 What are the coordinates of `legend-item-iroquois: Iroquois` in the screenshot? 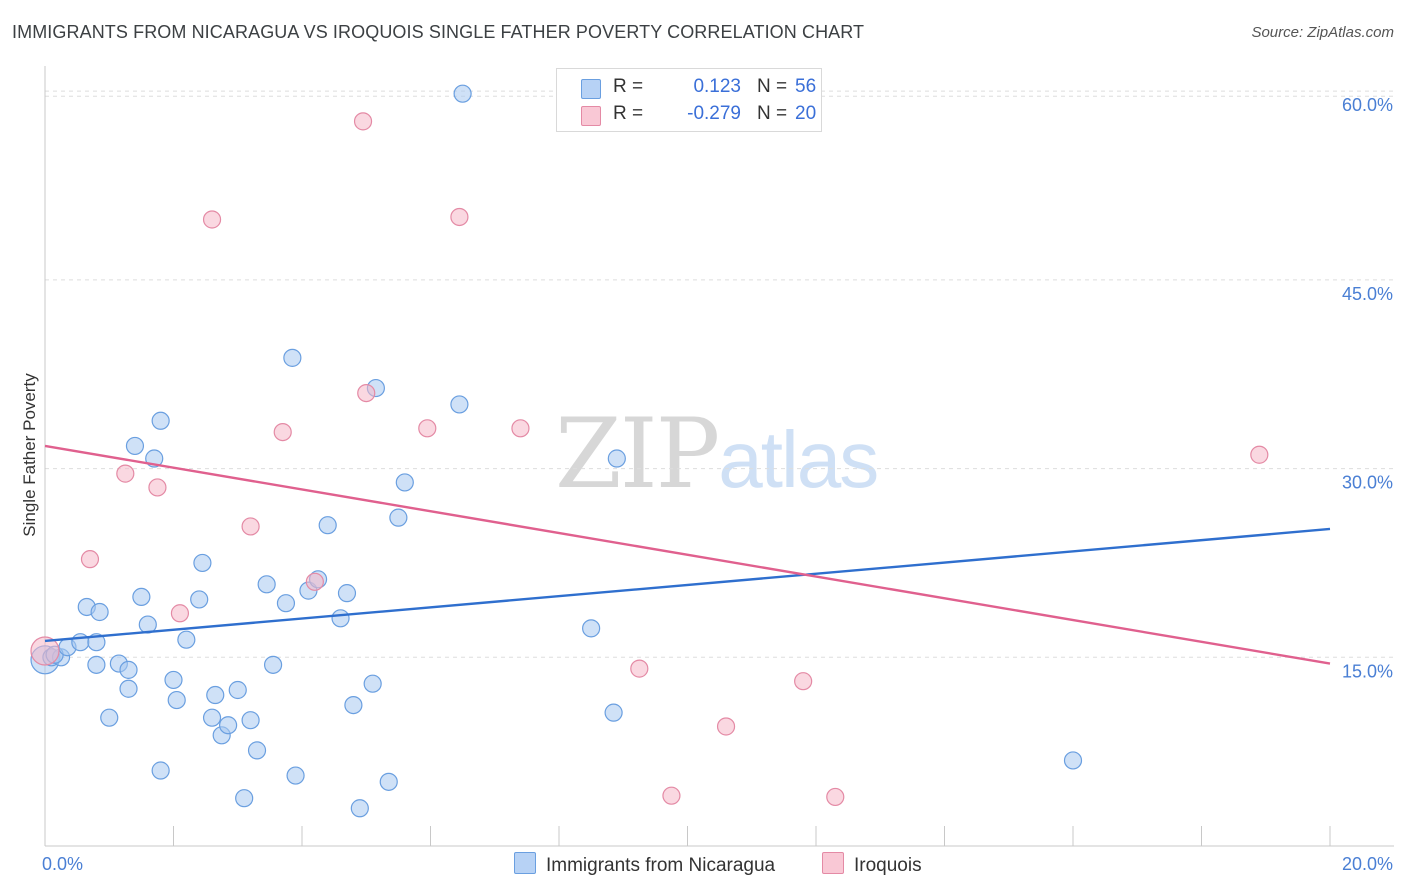 It's located at (872, 864).